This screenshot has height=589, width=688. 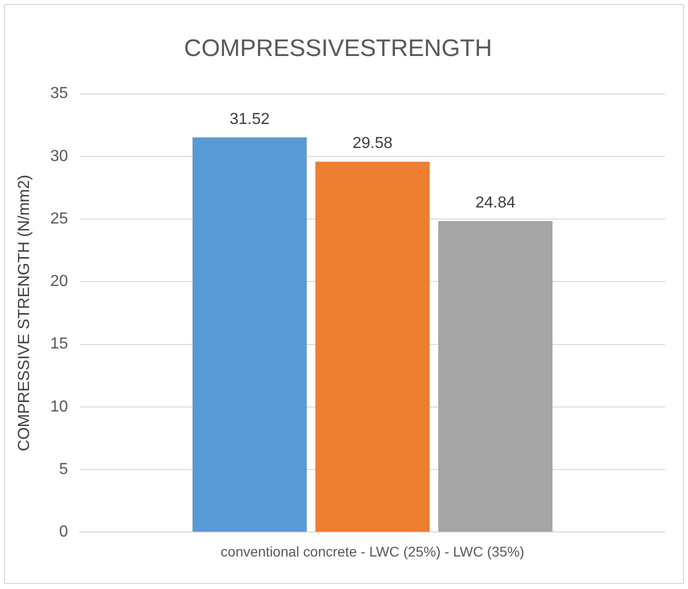 What do you see at coordinates (63, 469) in the screenshot?
I see `y-tick-label: 5` at bounding box center [63, 469].